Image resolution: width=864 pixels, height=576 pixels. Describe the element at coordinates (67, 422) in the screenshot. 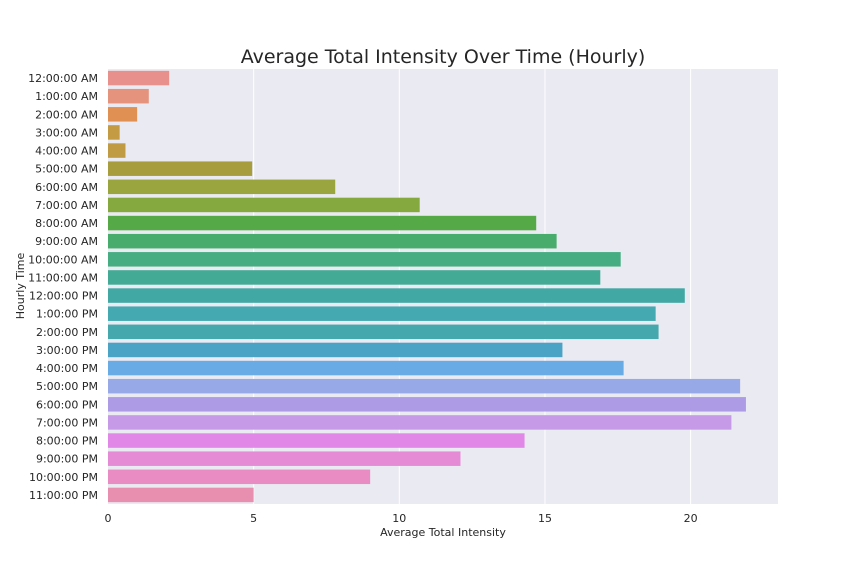

I see `y-tick-label: 7:00:00 PM` at that location.